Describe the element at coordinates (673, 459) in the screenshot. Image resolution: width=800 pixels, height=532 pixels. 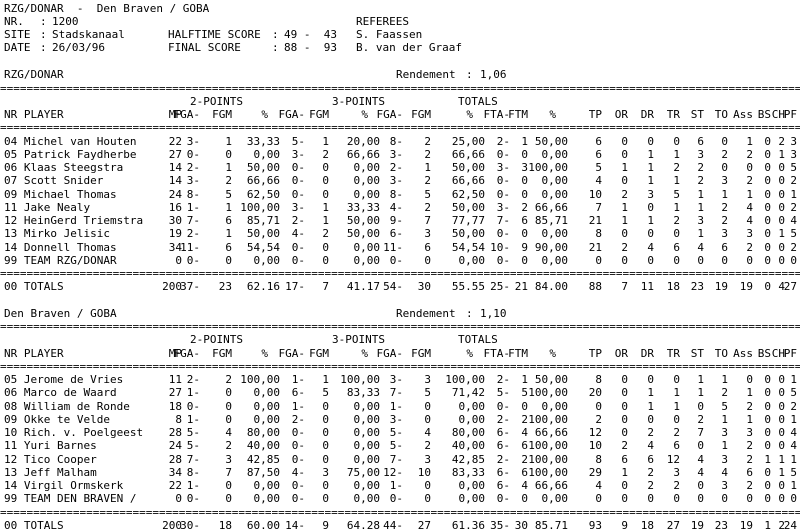
I see `stat-cell: 12` at that location.